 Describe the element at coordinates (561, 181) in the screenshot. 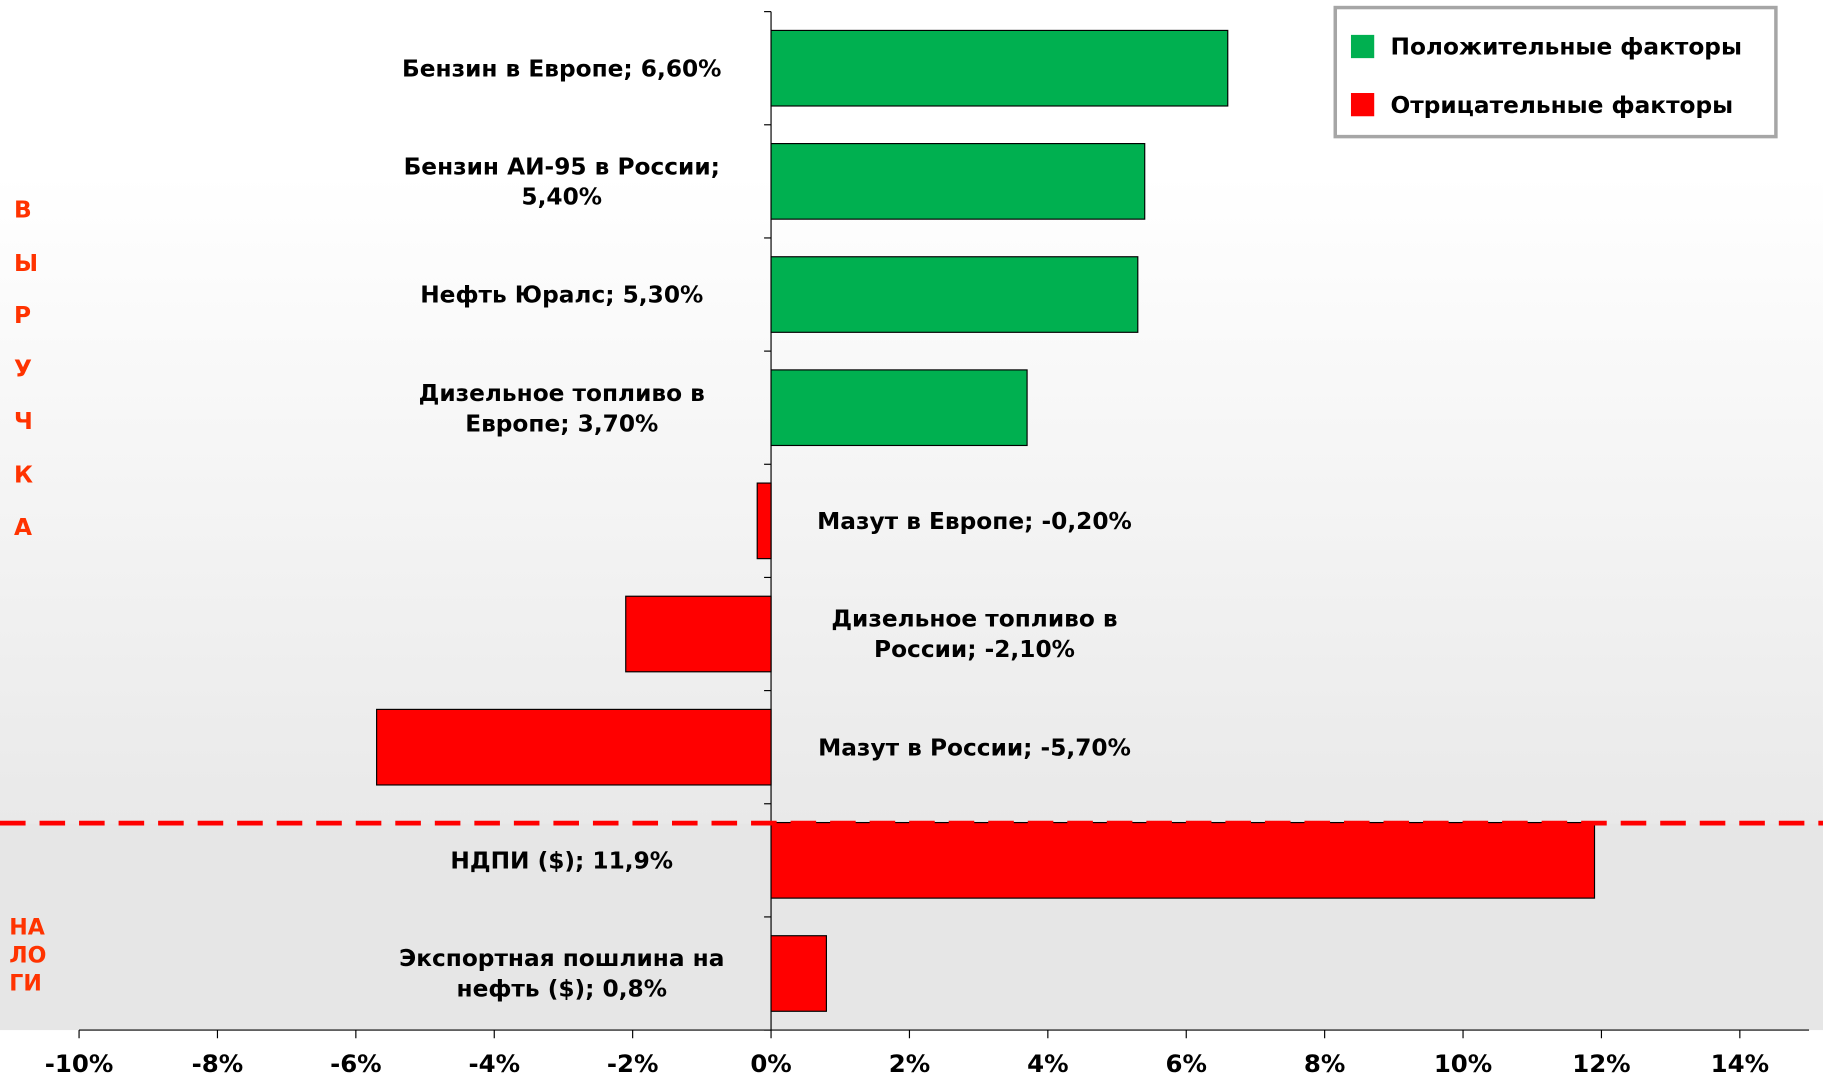

I see `category-label: Бензин АИ-95 в России; 5,40%` at that location.